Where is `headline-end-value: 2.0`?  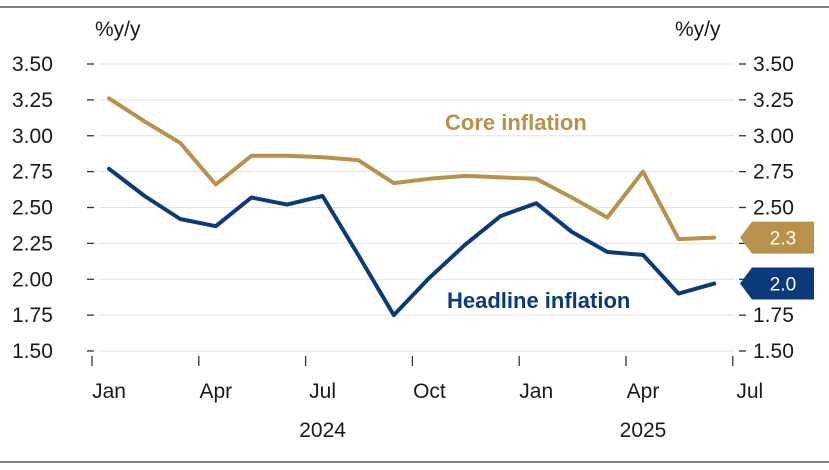
headline-end-value: 2.0 is located at coordinates (783, 285).